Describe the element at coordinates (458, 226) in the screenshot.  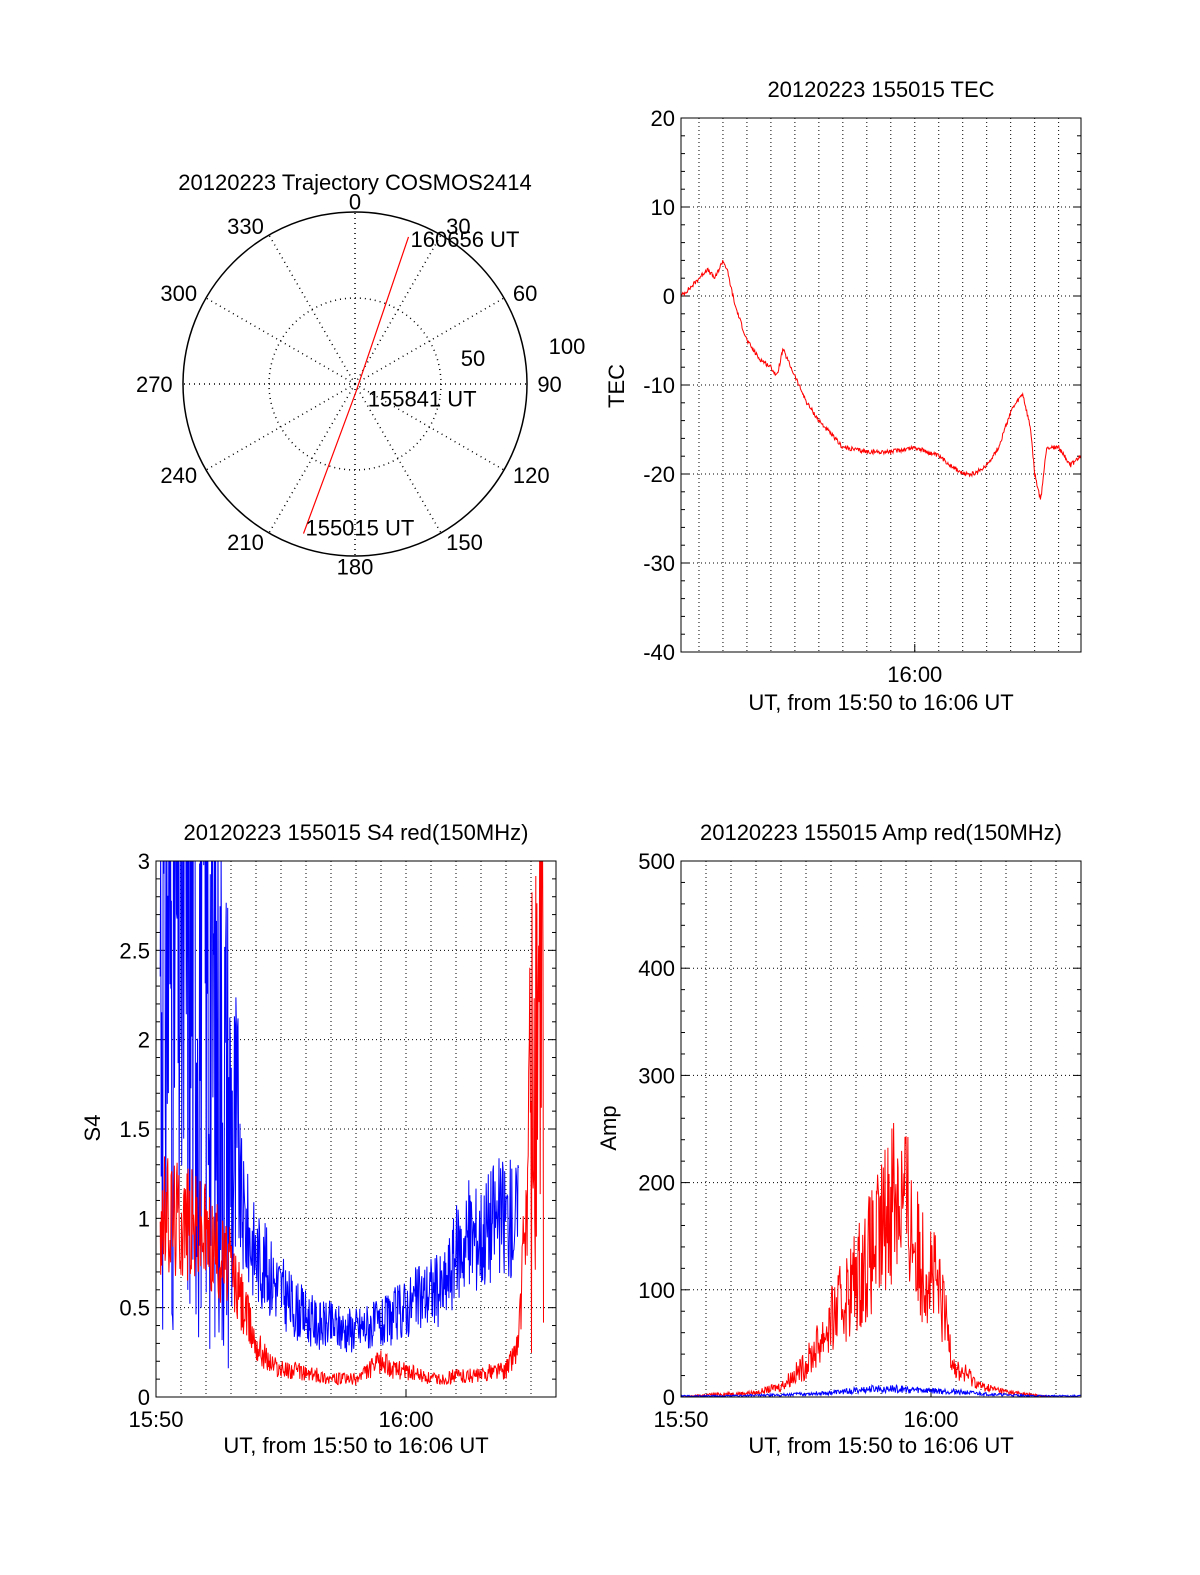
I see `angle-label: 30` at that location.